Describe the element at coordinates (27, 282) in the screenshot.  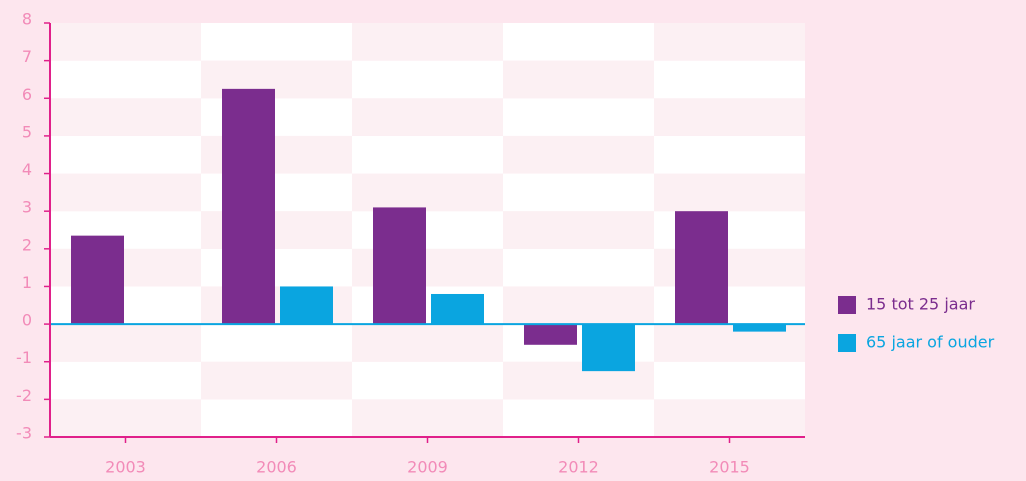
I see `y-tick-label: 1` at that location.